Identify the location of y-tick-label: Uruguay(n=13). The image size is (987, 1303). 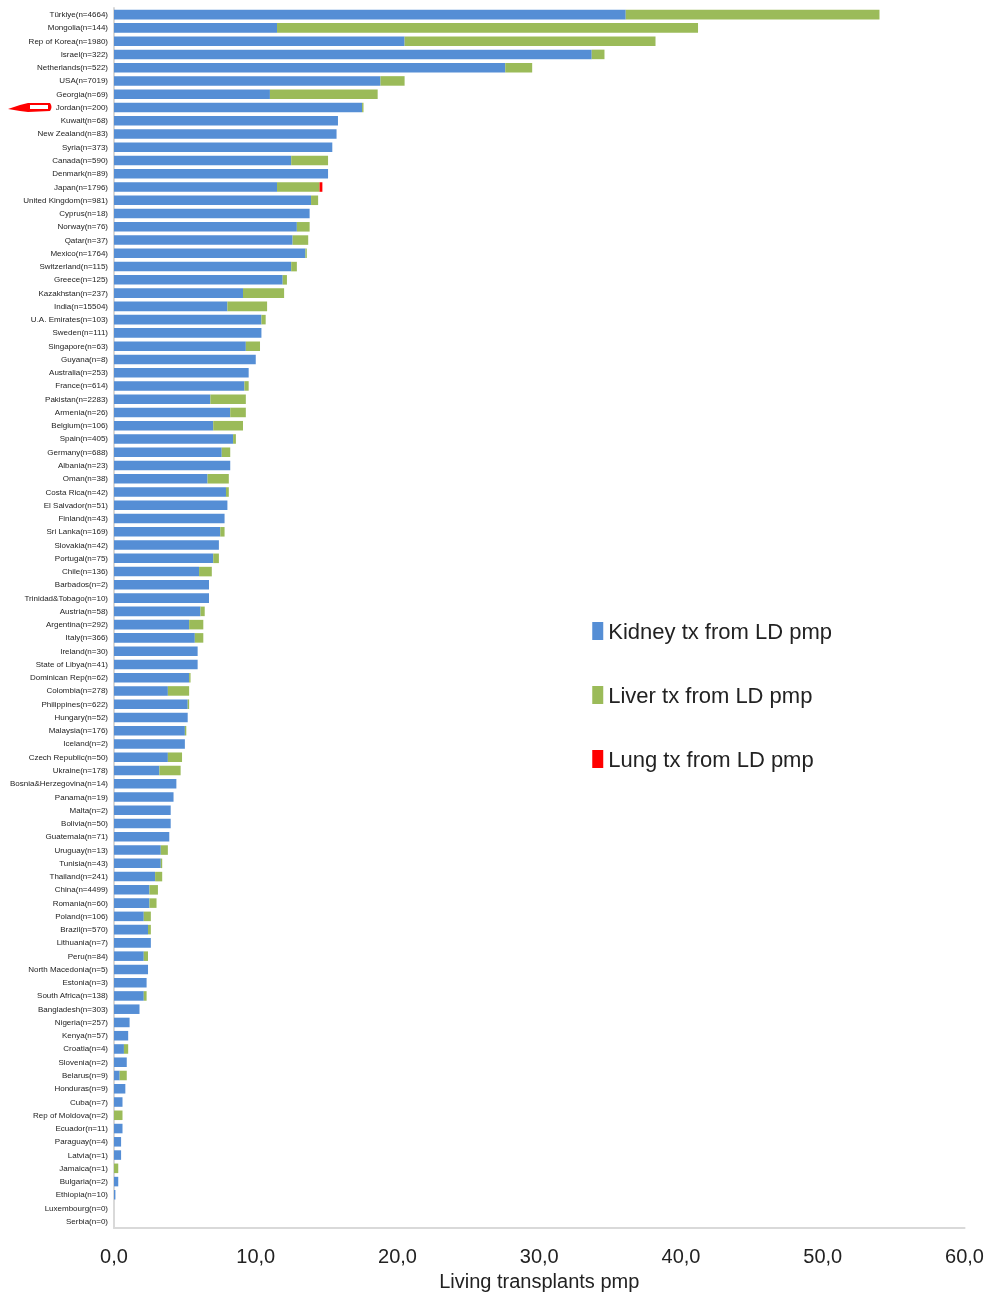
(81, 850).